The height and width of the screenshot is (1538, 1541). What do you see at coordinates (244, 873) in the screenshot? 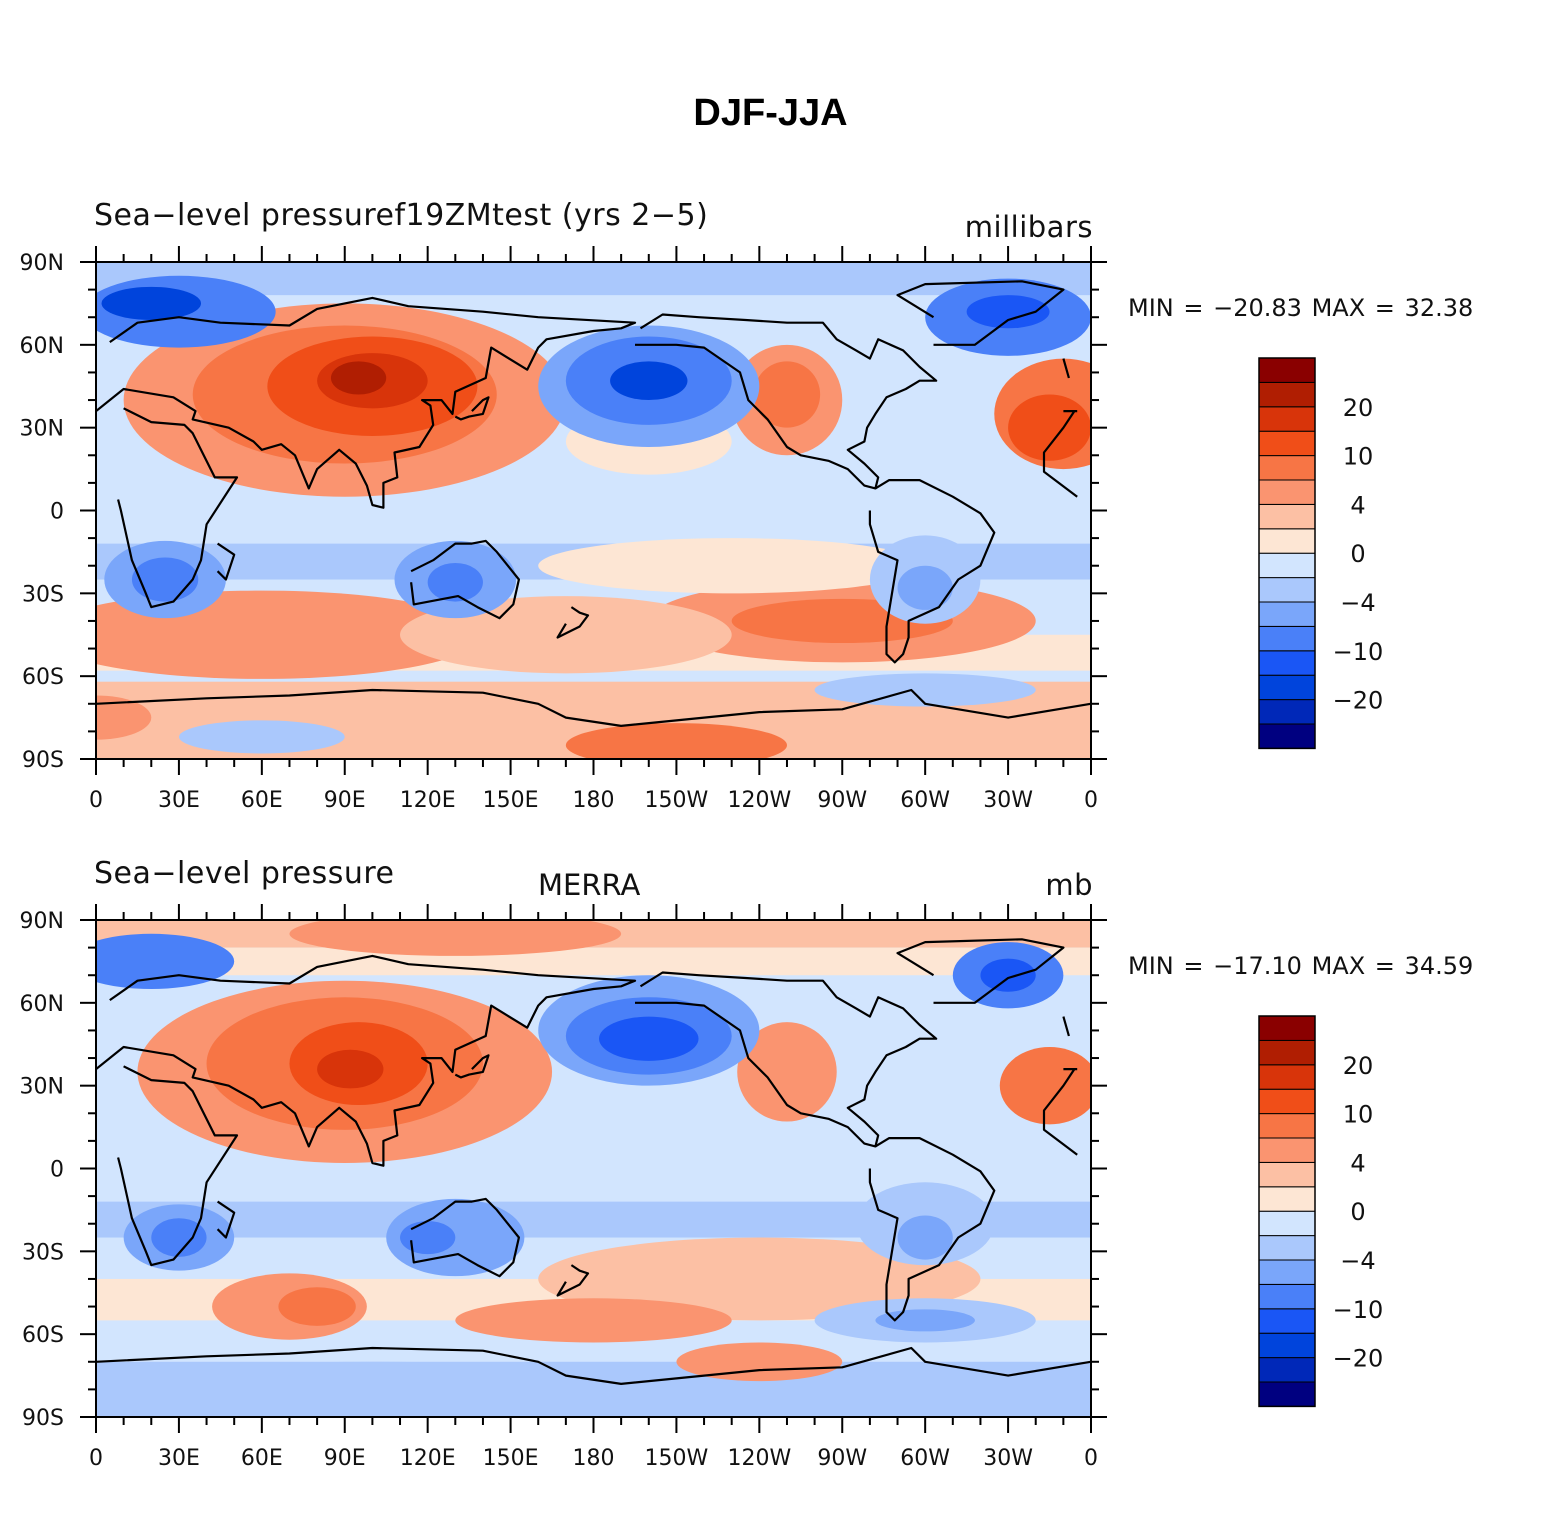
I see `panel-left-title: Sea−level pressure` at bounding box center [244, 873].